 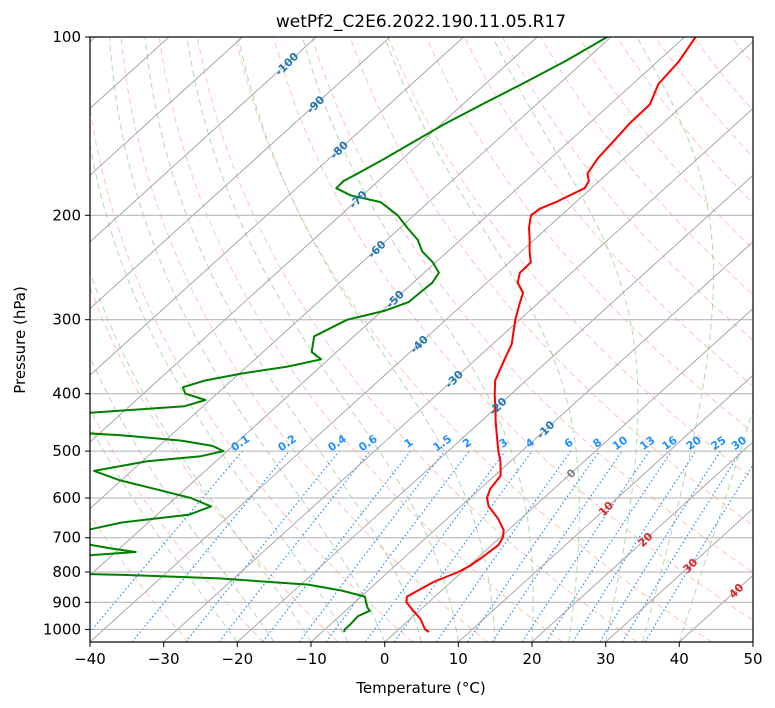 I want to click on x-tick-label: −40, so click(x=90, y=659).